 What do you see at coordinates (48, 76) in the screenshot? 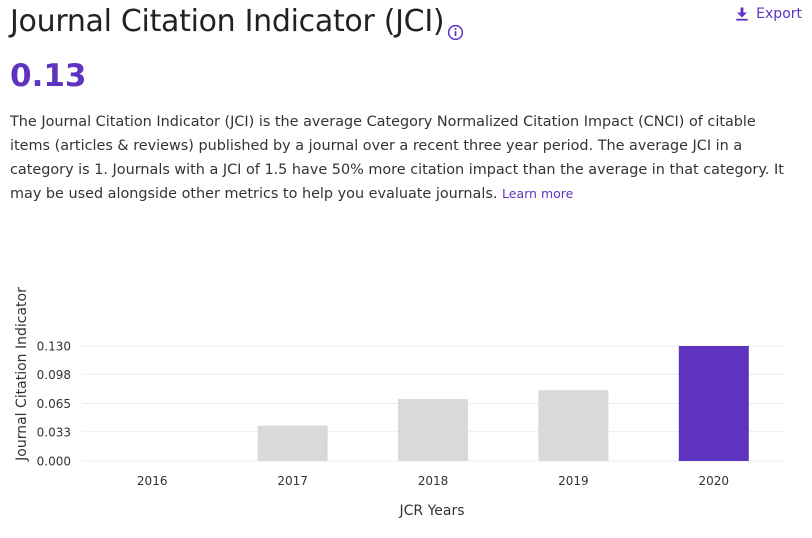
I see `jci-value: 0.13` at bounding box center [48, 76].